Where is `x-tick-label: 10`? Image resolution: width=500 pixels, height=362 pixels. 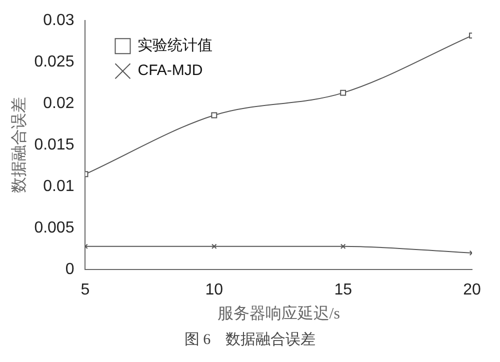
x-tick-label: 10 is located at coordinates (214, 290).